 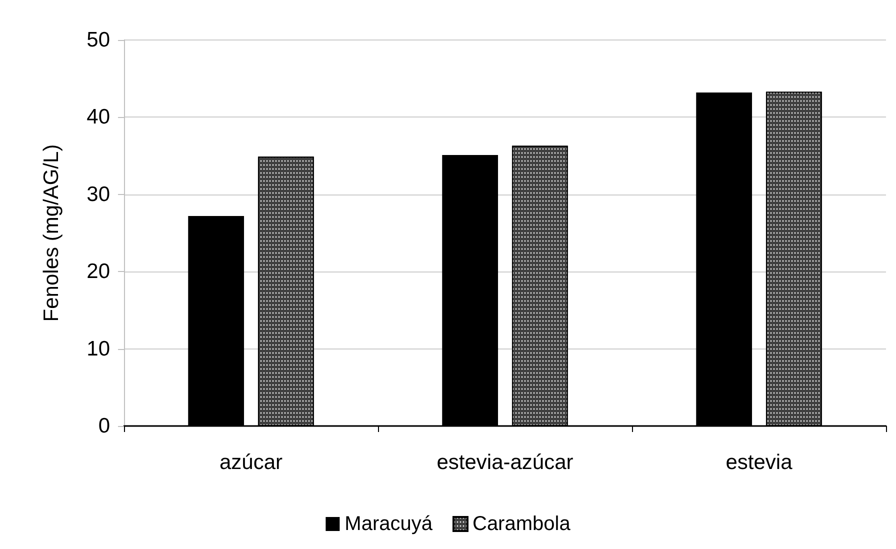 What do you see at coordinates (51, 233) in the screenshot?
I see `y-axis-title: Fenoles (mg/AG/L)` at bounding box center [51, 233].